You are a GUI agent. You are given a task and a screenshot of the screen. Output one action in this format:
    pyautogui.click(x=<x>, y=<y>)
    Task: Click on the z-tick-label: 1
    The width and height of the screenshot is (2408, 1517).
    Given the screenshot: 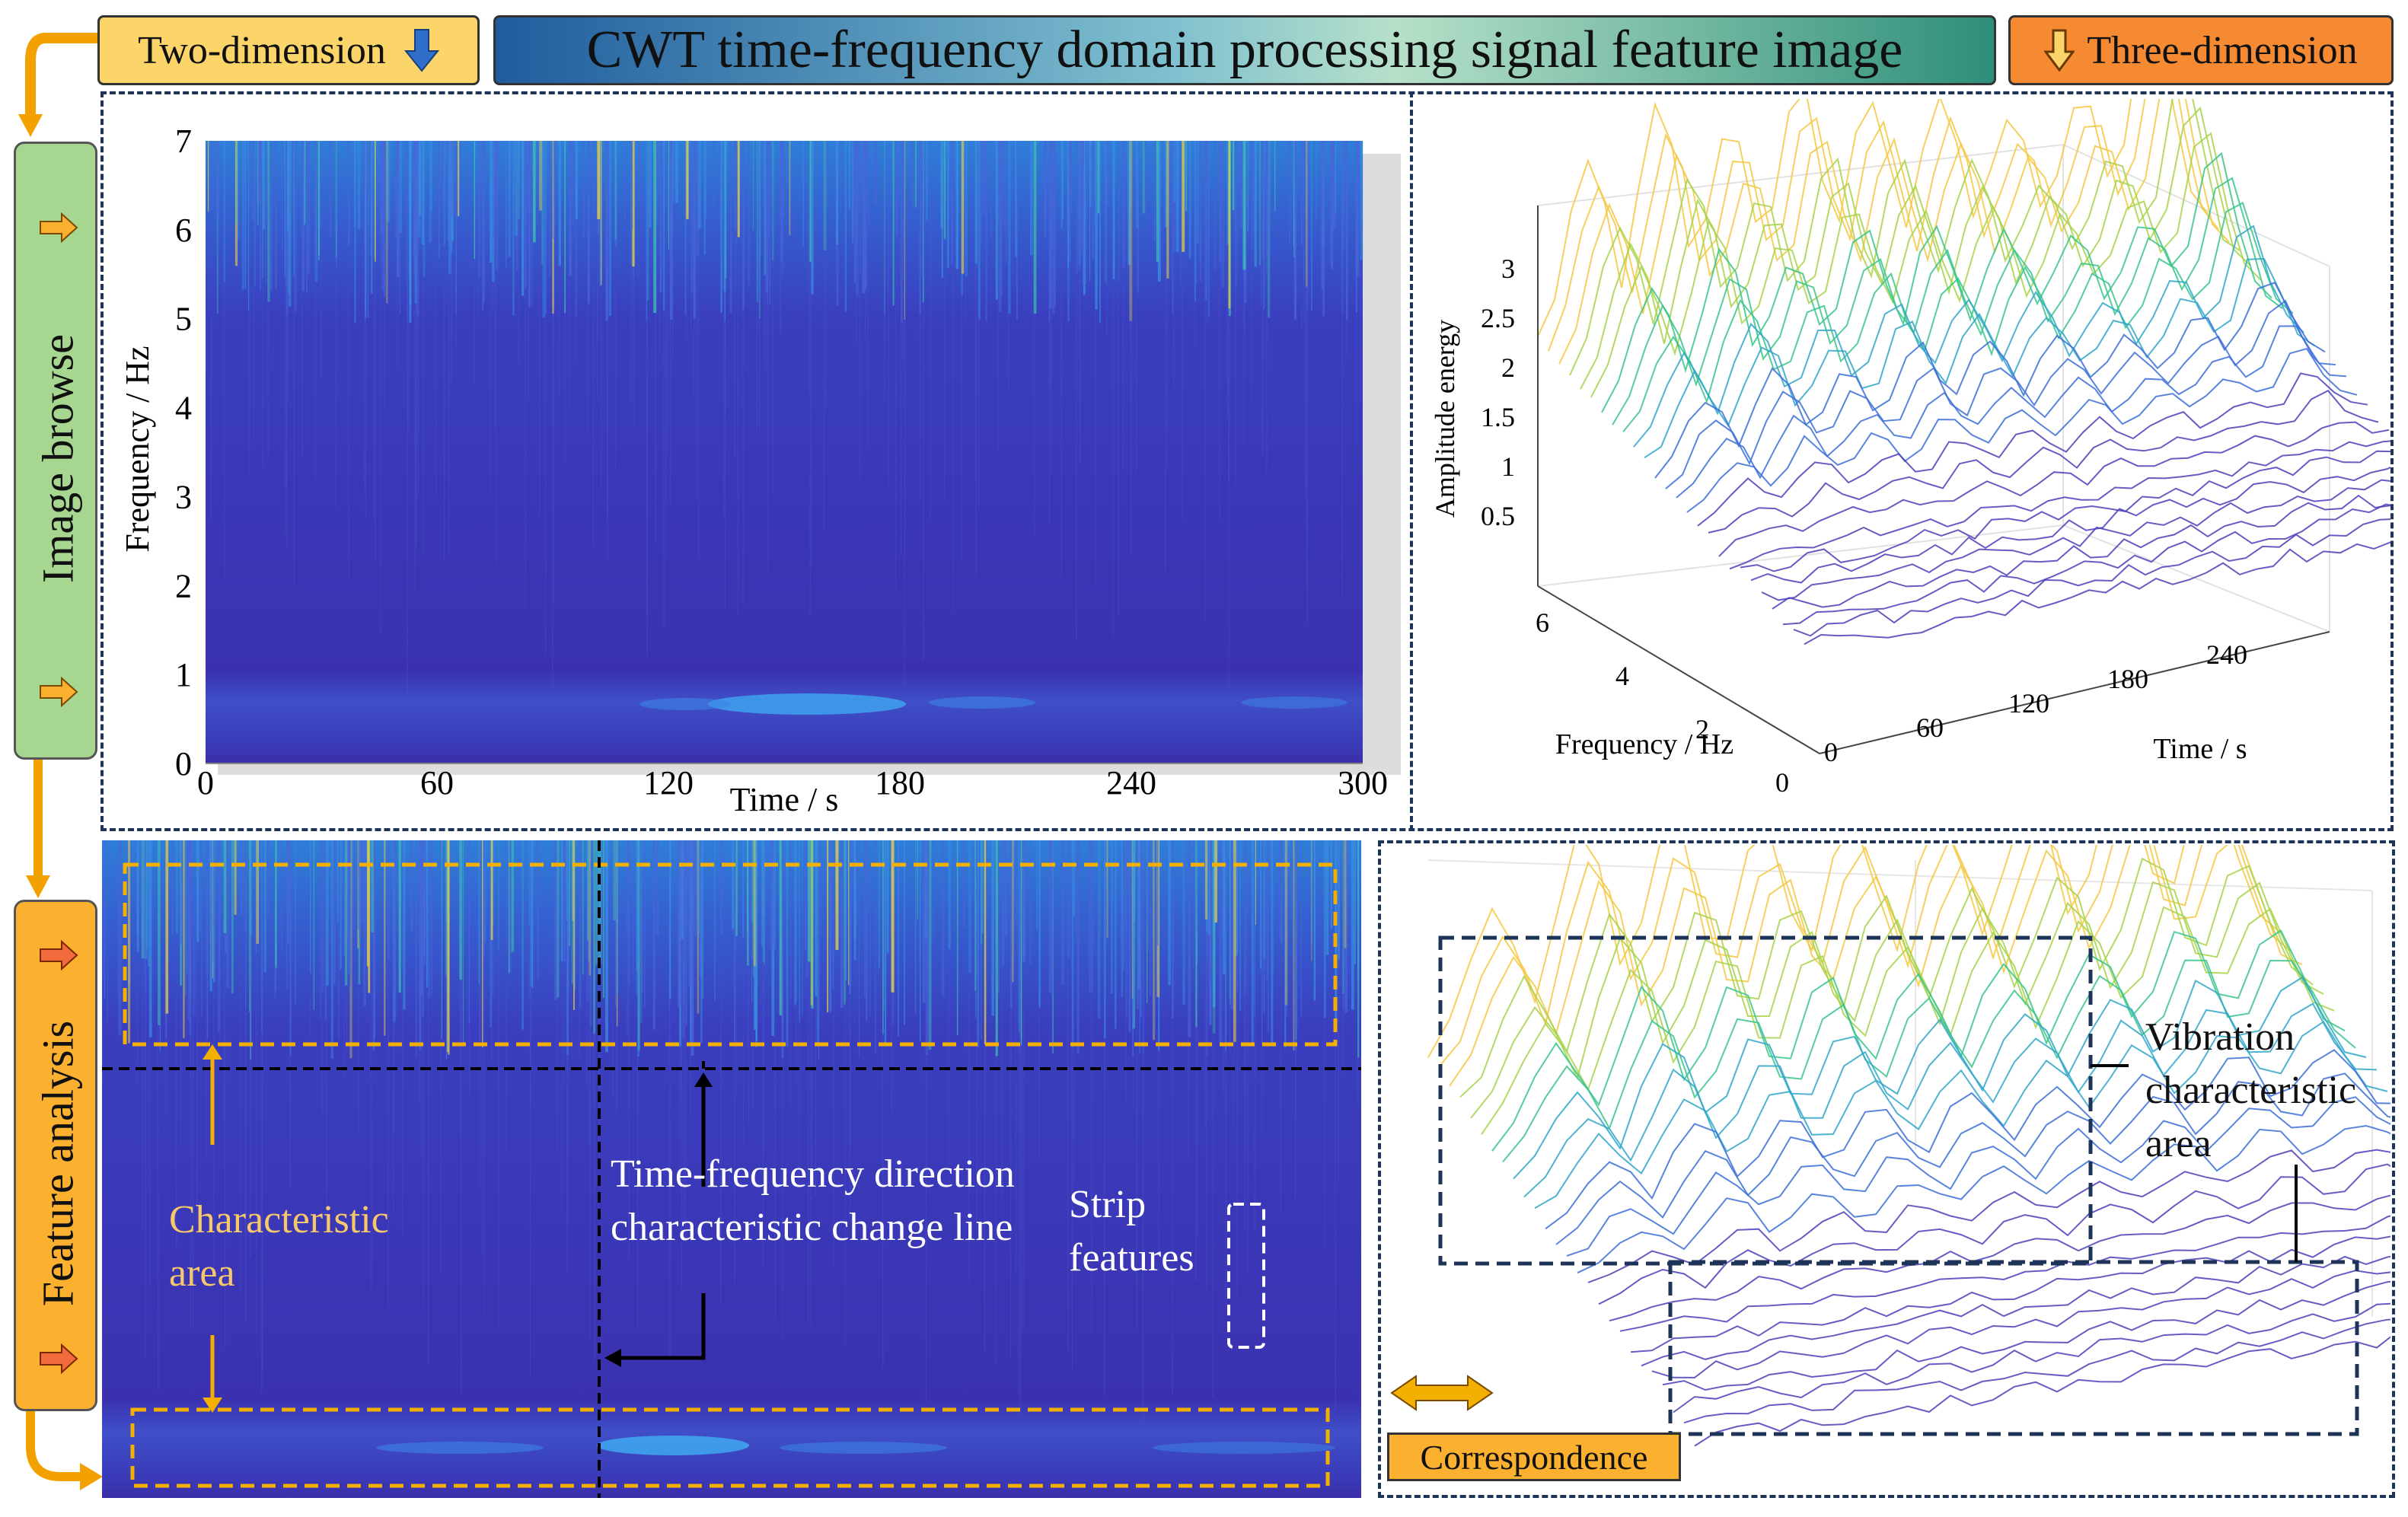 What is the action you would take?
    pyautogui.click(x=1508, y=467)
    